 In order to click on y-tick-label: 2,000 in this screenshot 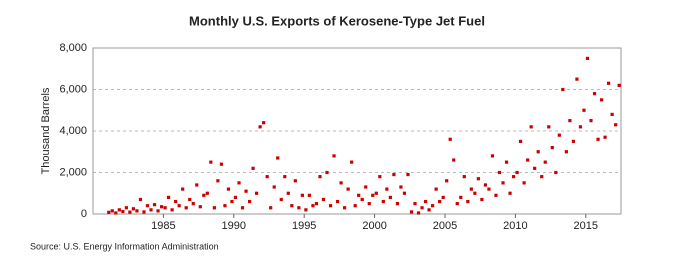, I will do `click(73, 172)`.